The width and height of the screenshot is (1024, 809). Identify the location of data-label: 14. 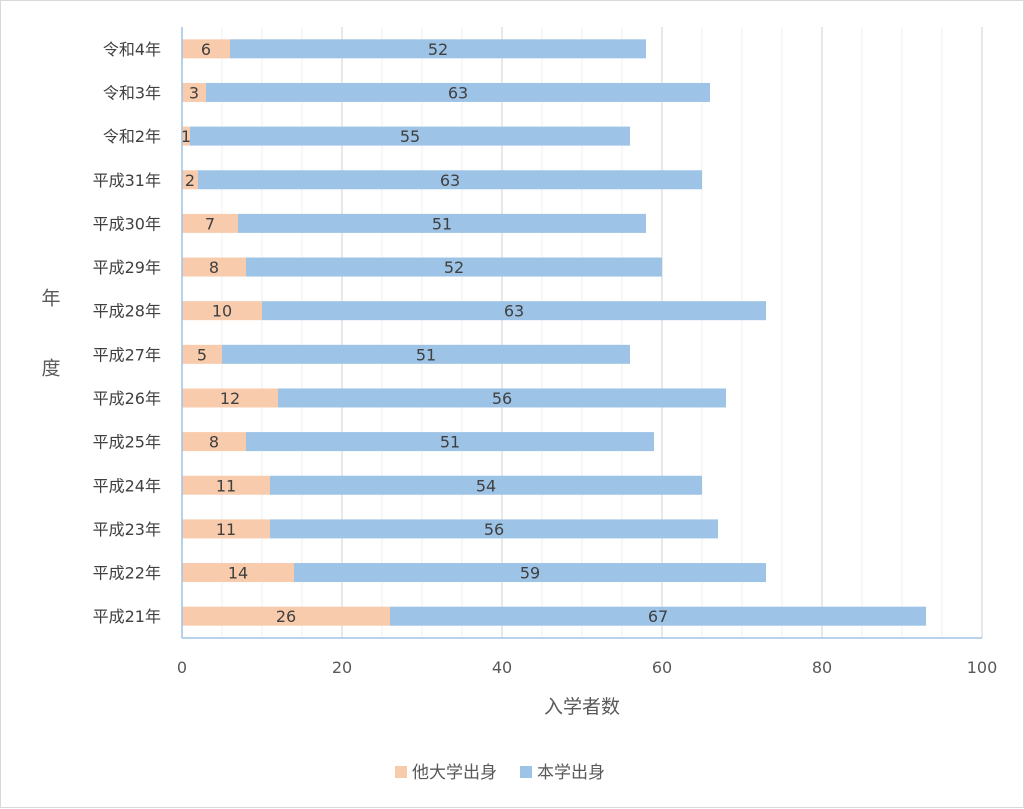
(238, 573).